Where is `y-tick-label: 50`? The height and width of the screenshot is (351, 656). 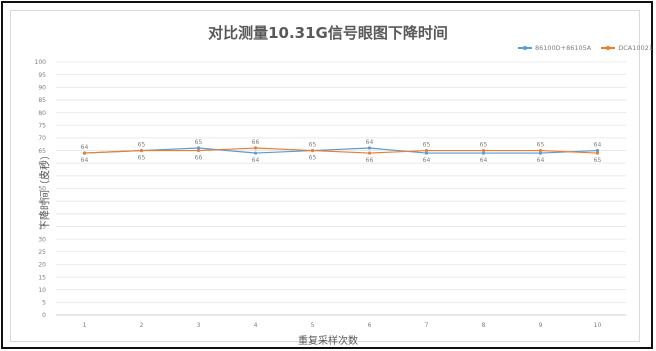
y-tick-label: 50 is located at coordinates (42, 189).